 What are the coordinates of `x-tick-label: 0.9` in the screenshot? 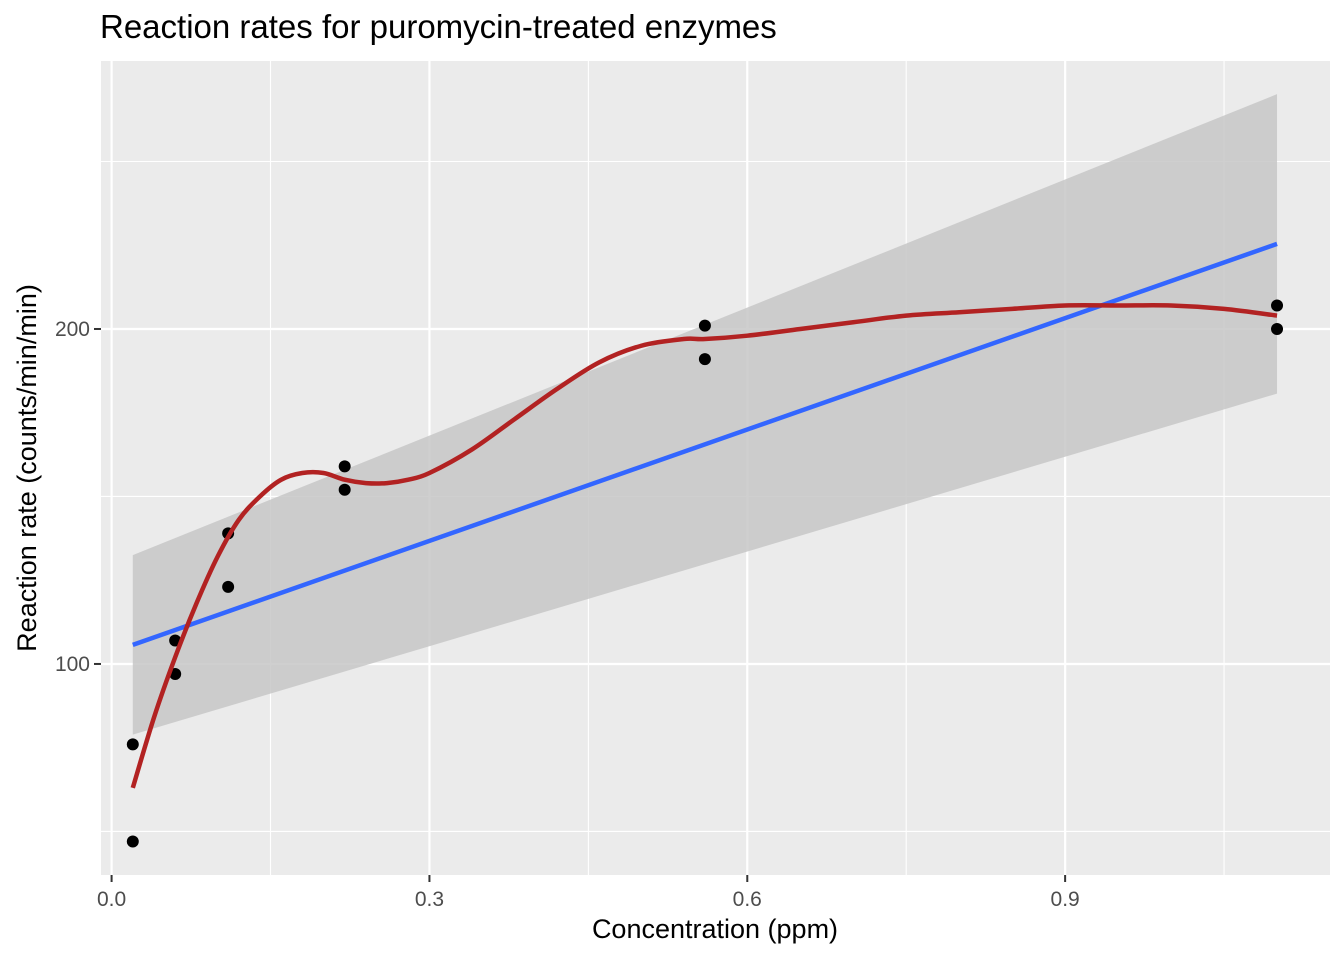 It's located at (1065, 899).